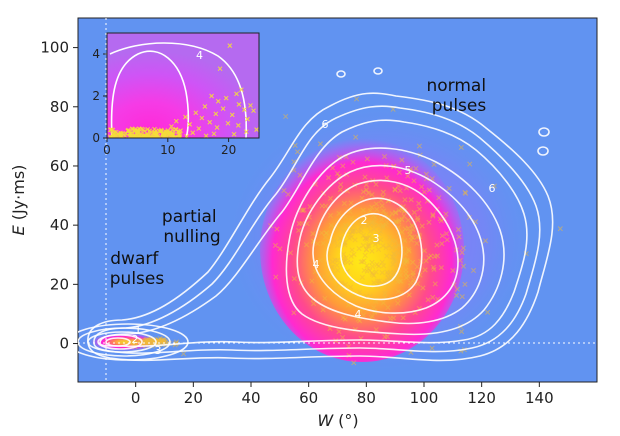  I want to click on contour-label: 5, so click(408, 170).